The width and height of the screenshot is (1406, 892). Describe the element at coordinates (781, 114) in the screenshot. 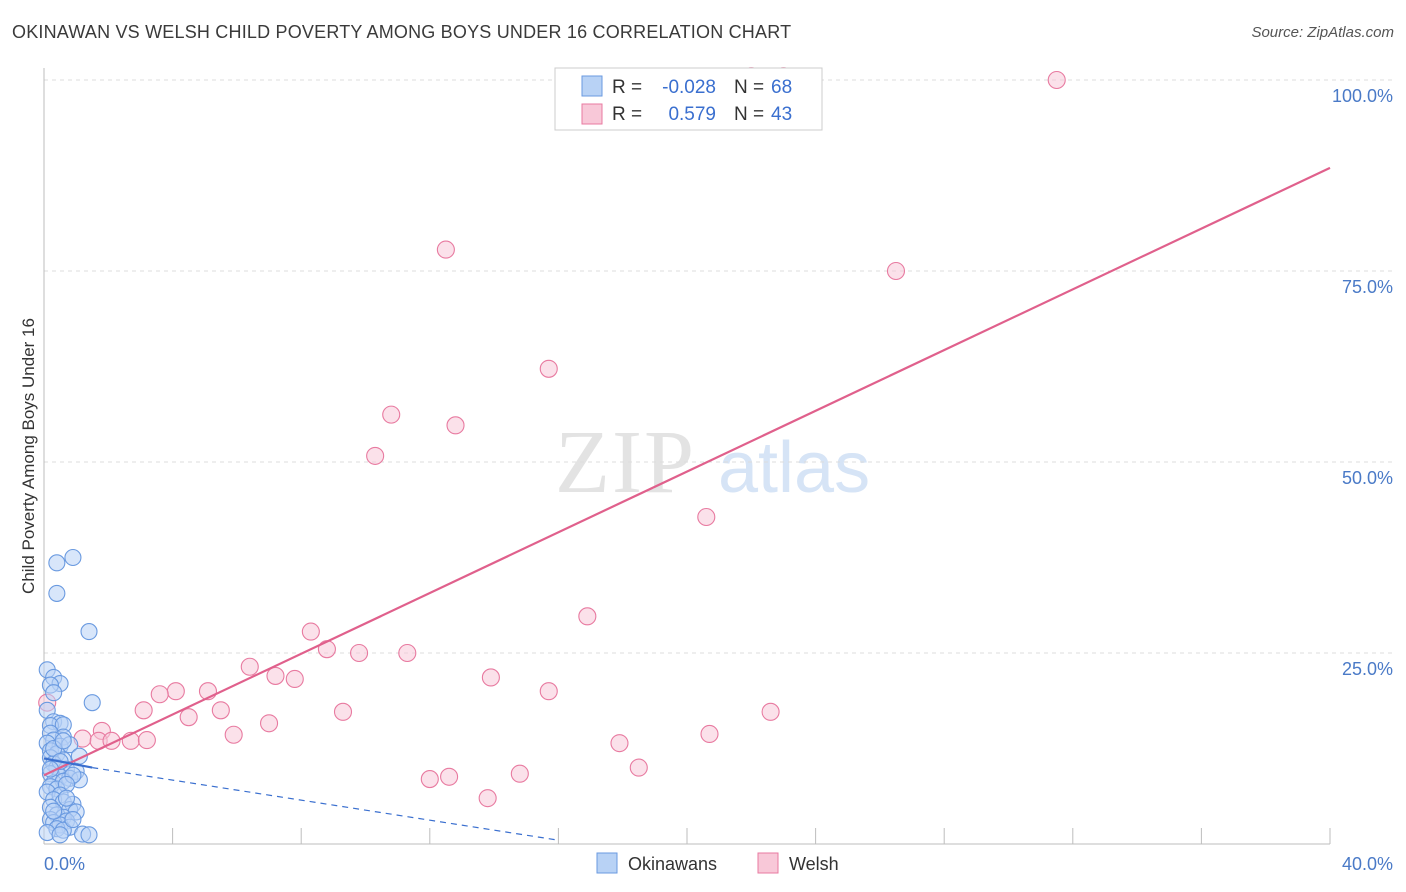

I see `welsh-n-value: 43` at that location.